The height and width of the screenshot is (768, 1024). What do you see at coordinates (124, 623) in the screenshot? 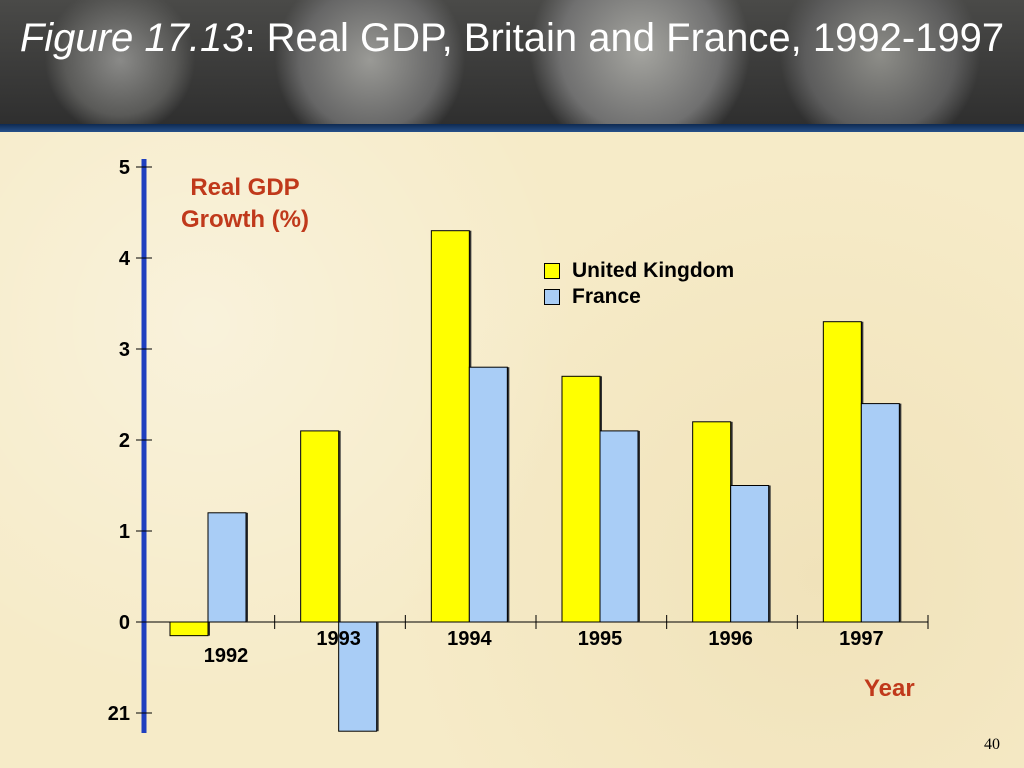
I see `y-tick-label: 0` at bounding box center [124, 623].